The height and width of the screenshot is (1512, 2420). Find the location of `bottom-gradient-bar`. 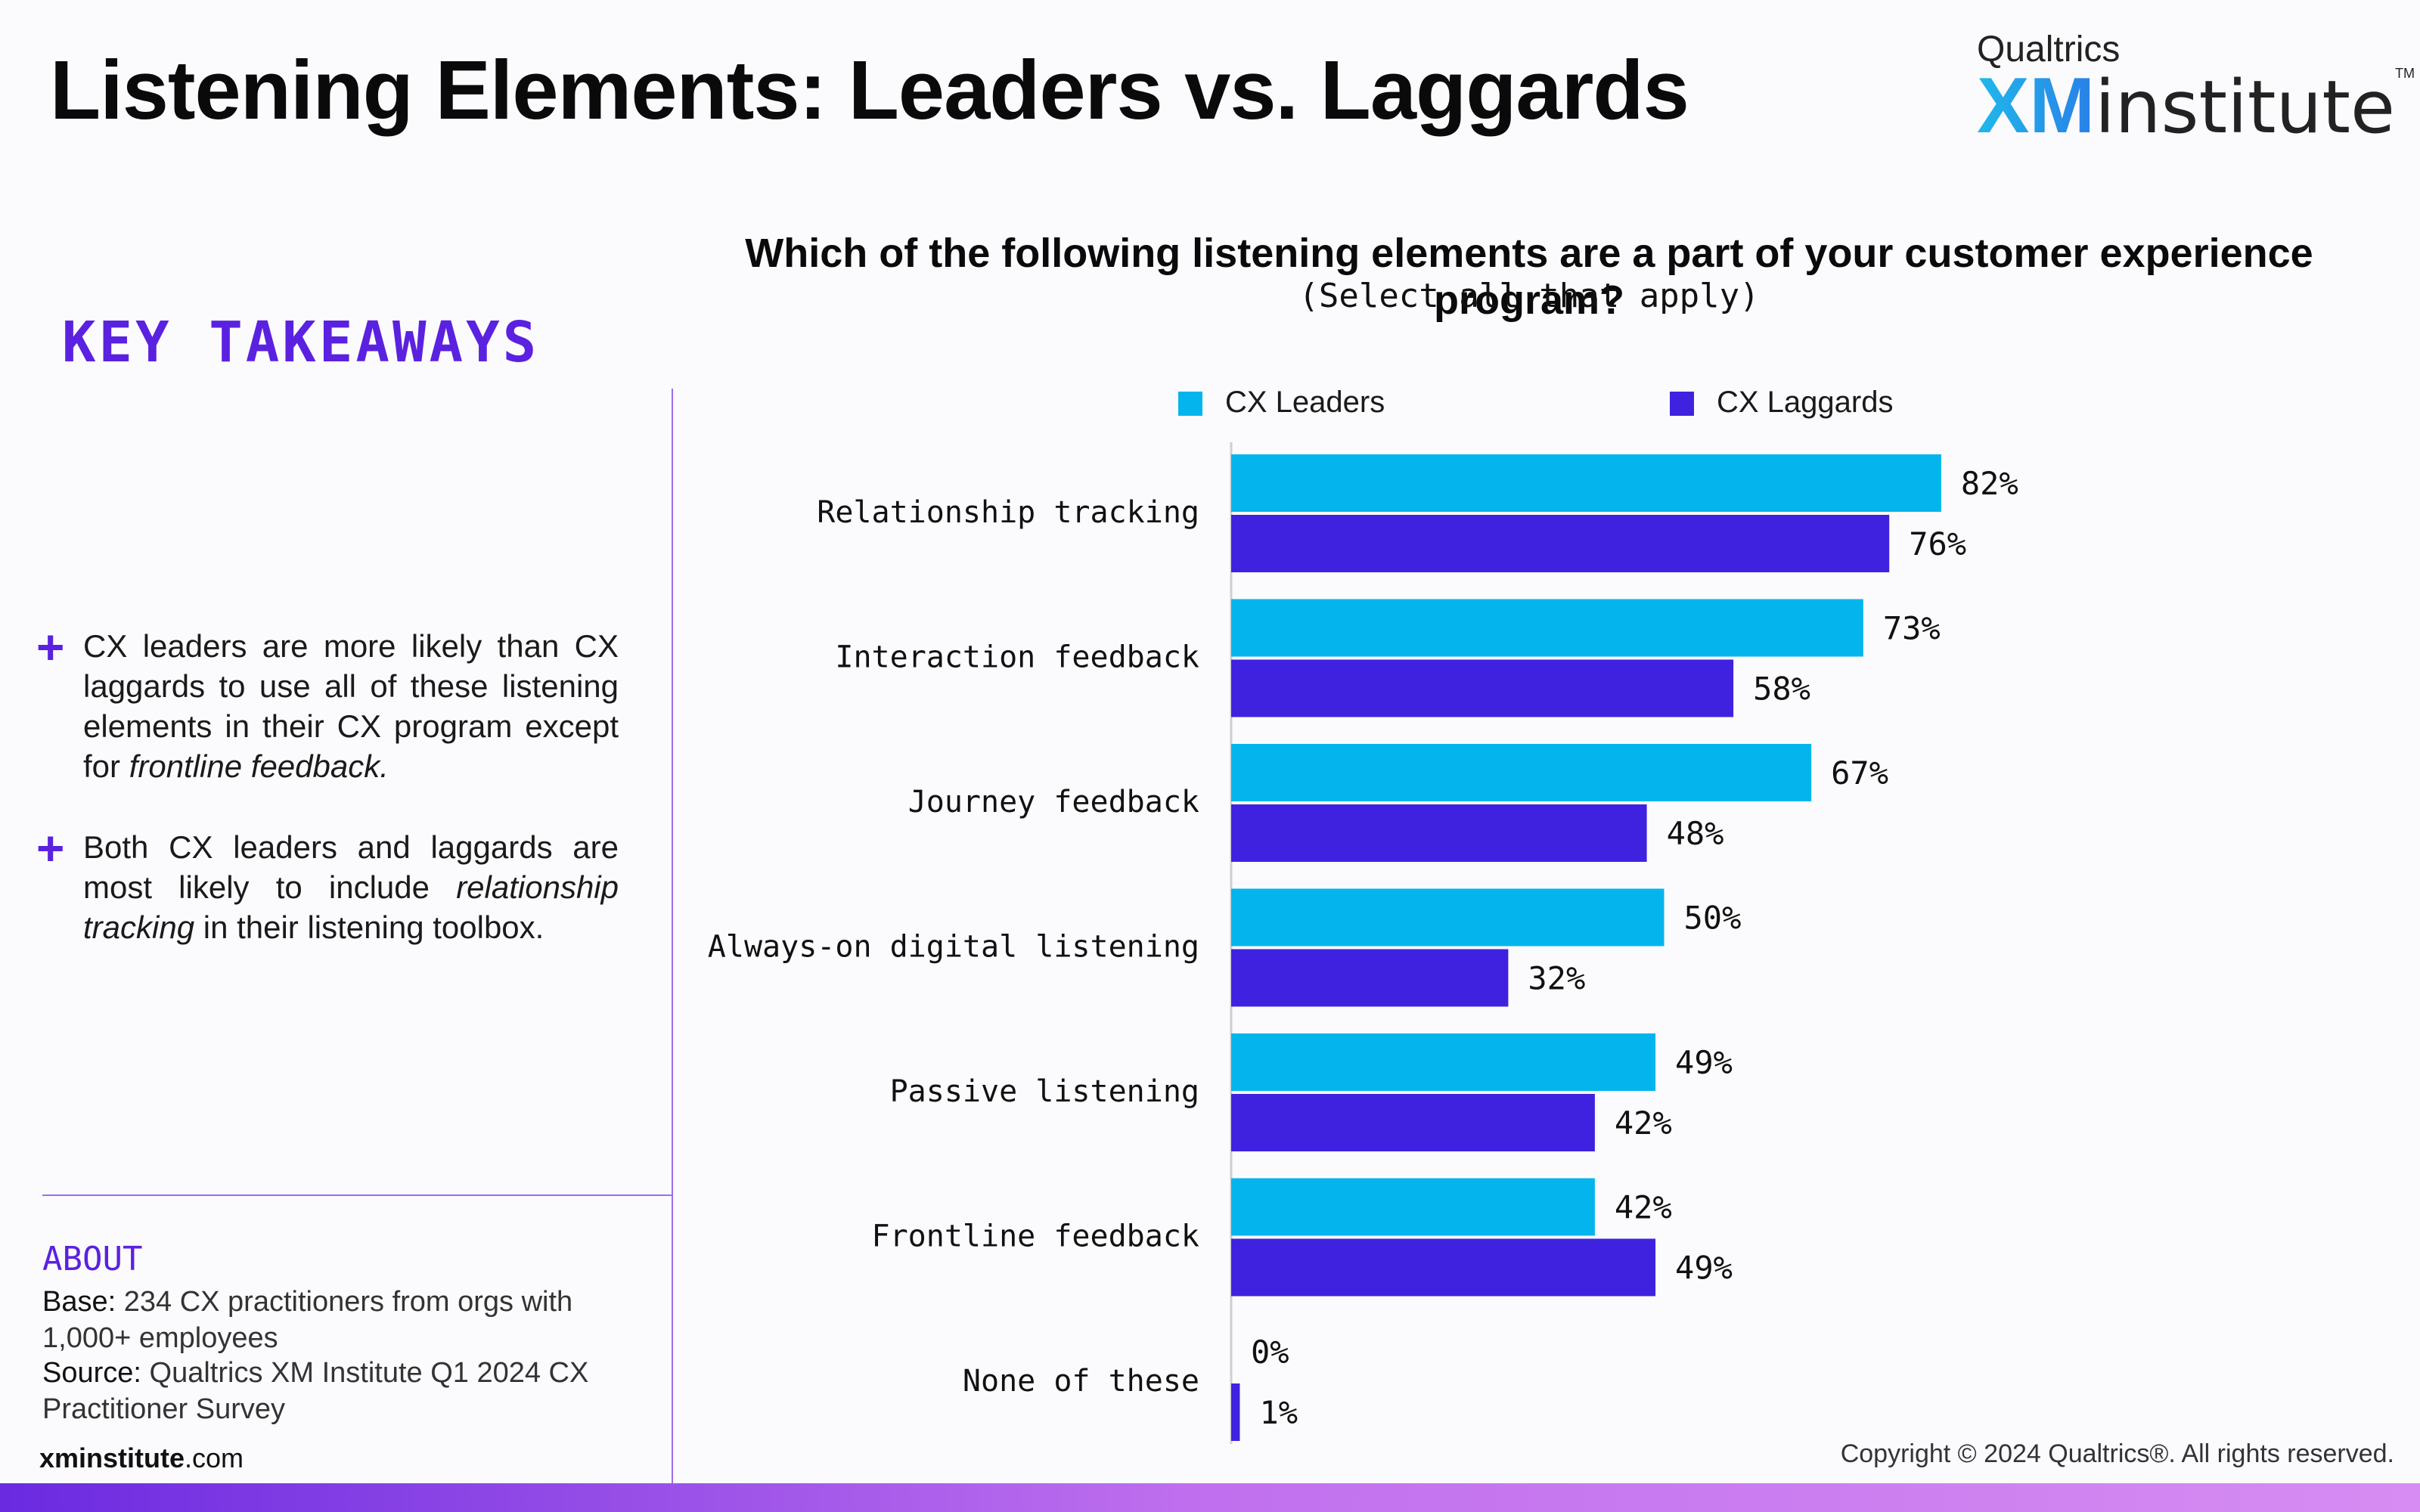

bottom-gradient-bar is located at coordinates (1210, 1497).